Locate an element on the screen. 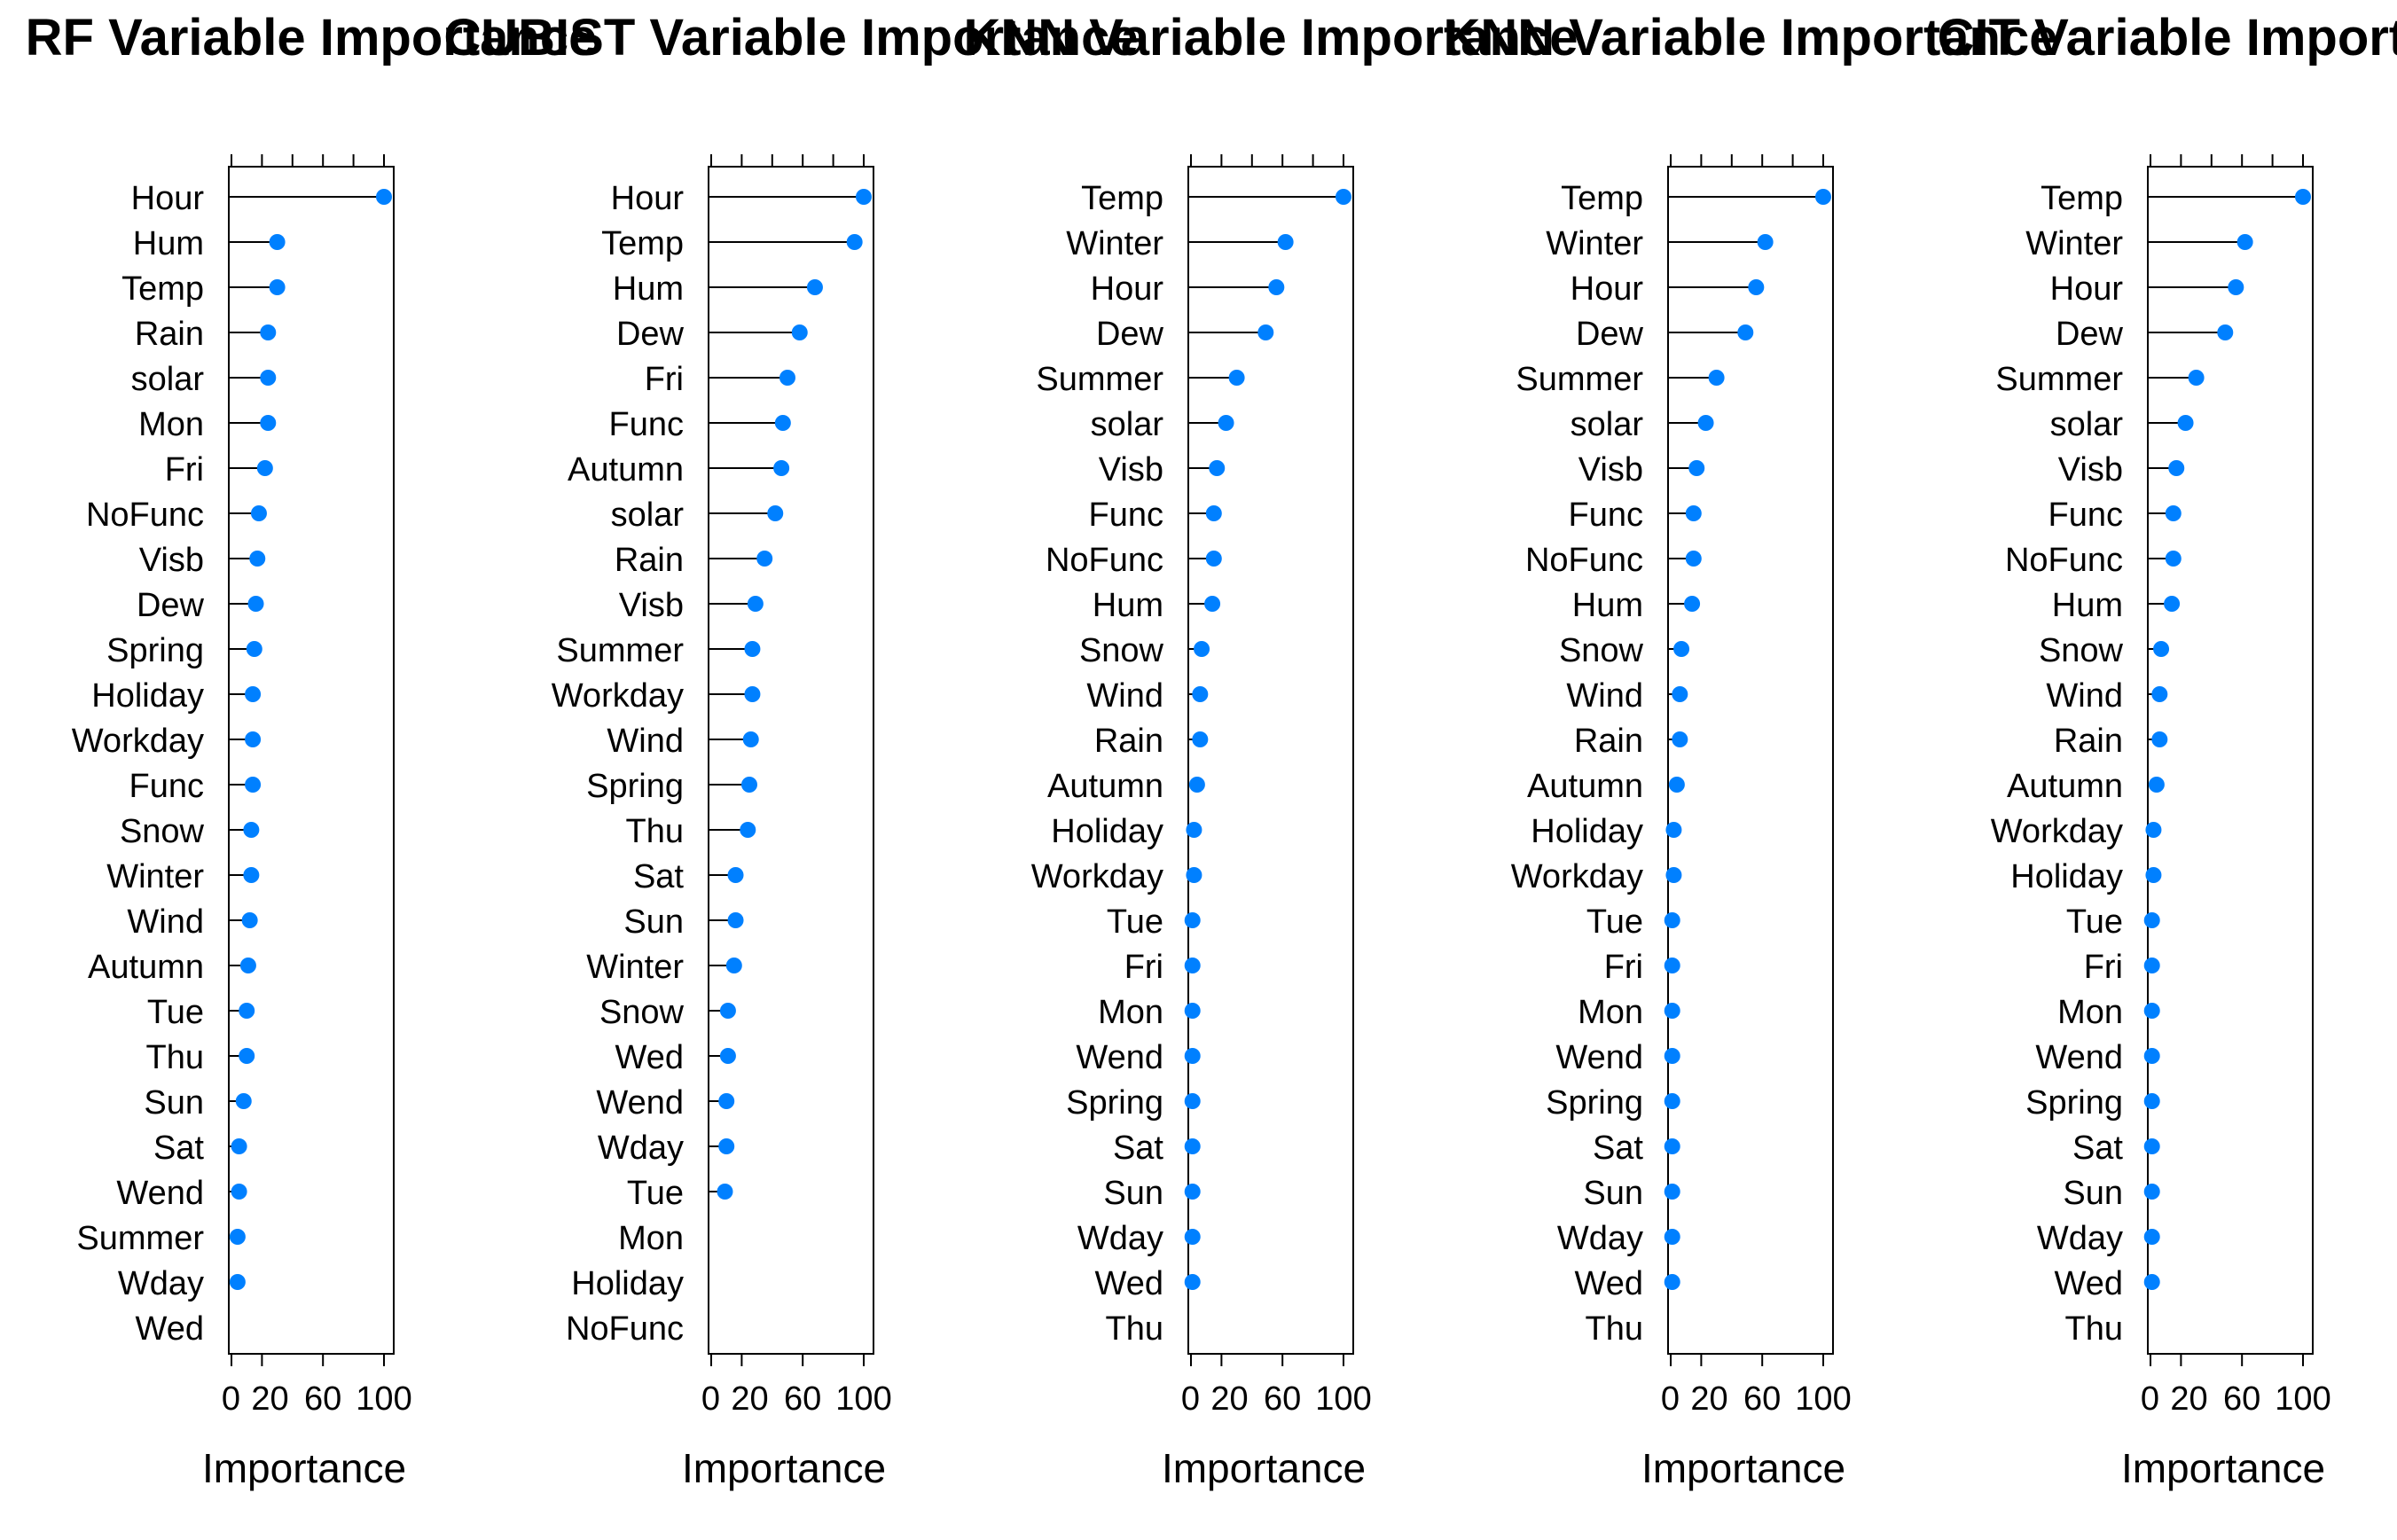 This screenshot has width=2397, height=1540. category-label: Tue is located at coordinates (655, 1193).